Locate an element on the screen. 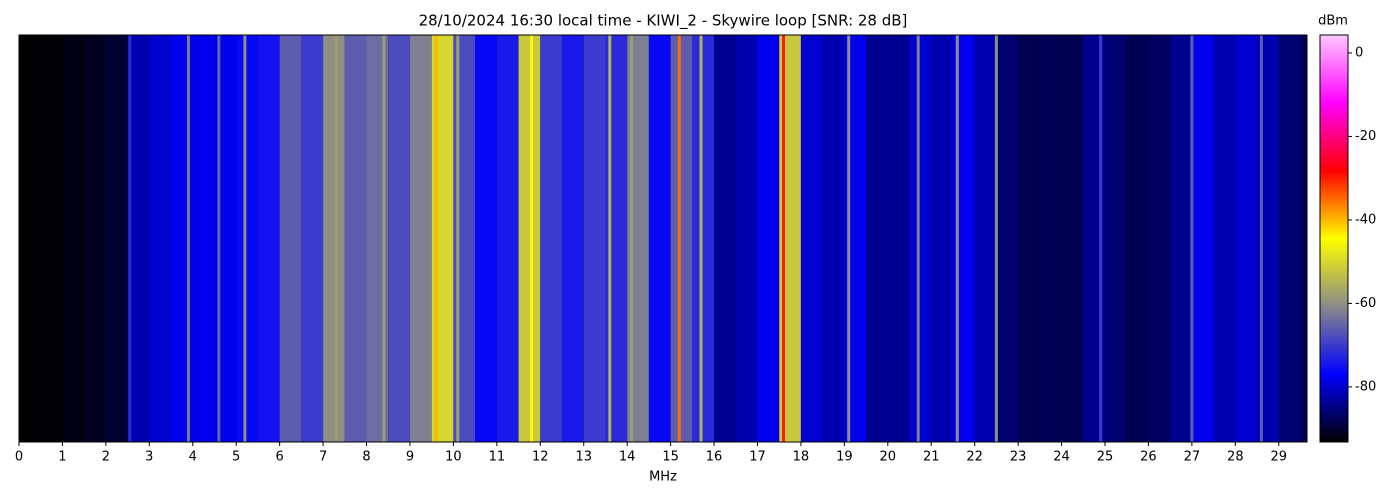 This screenshot has width=1400, height=500. x-tick-label: 4 is located at coordinates (193, 457).